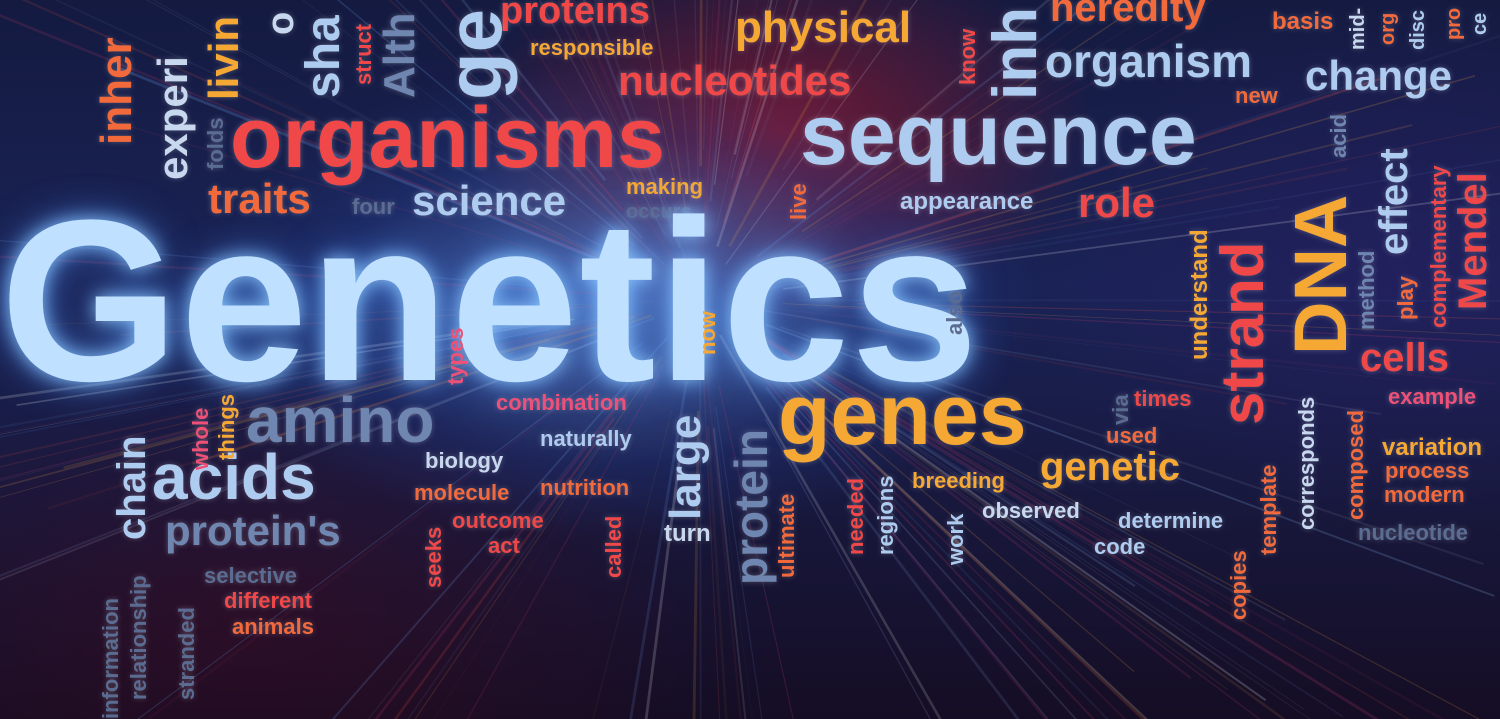 The width and height of the screenshot is (1500, 719). What do you see at coordinates (1432, 396) in the screenshot?
I see `word-example: example` at bounding box center [1432, 396].